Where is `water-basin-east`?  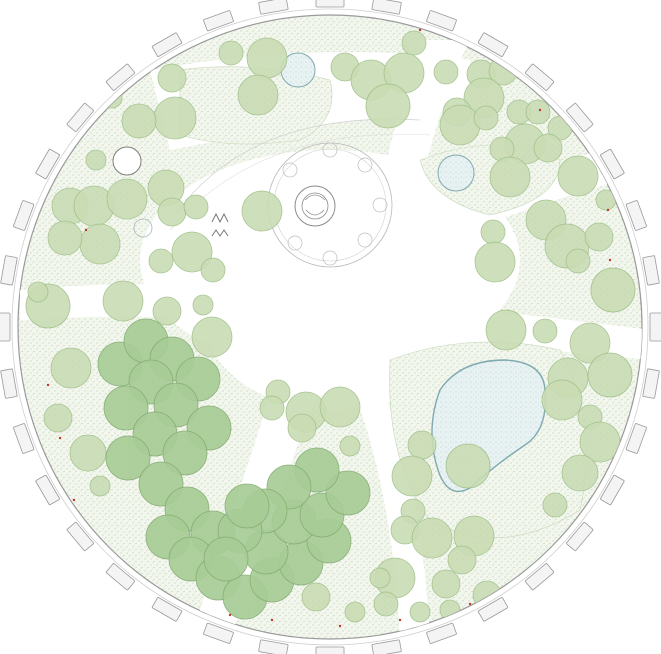
water-basin-east is located at coordinates (456, 173).